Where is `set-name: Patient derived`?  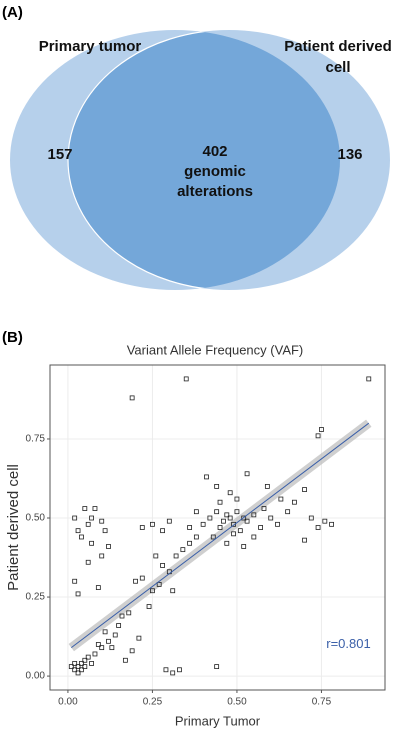 set-name: Patient derived is located at coordinates (338, 46).